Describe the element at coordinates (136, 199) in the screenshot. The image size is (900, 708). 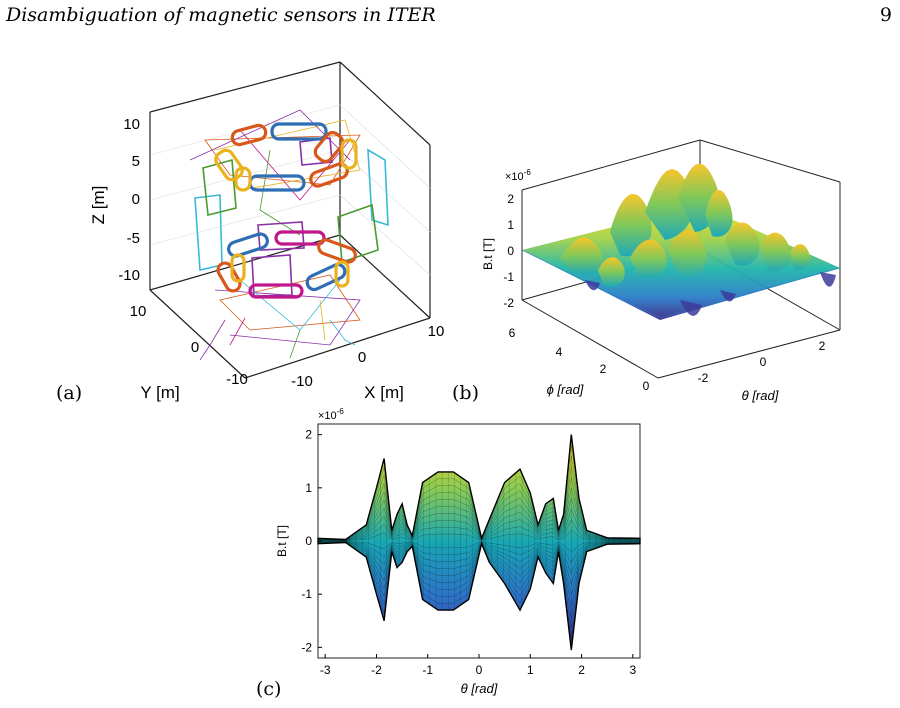
I see `z-tick: 0` at that location.